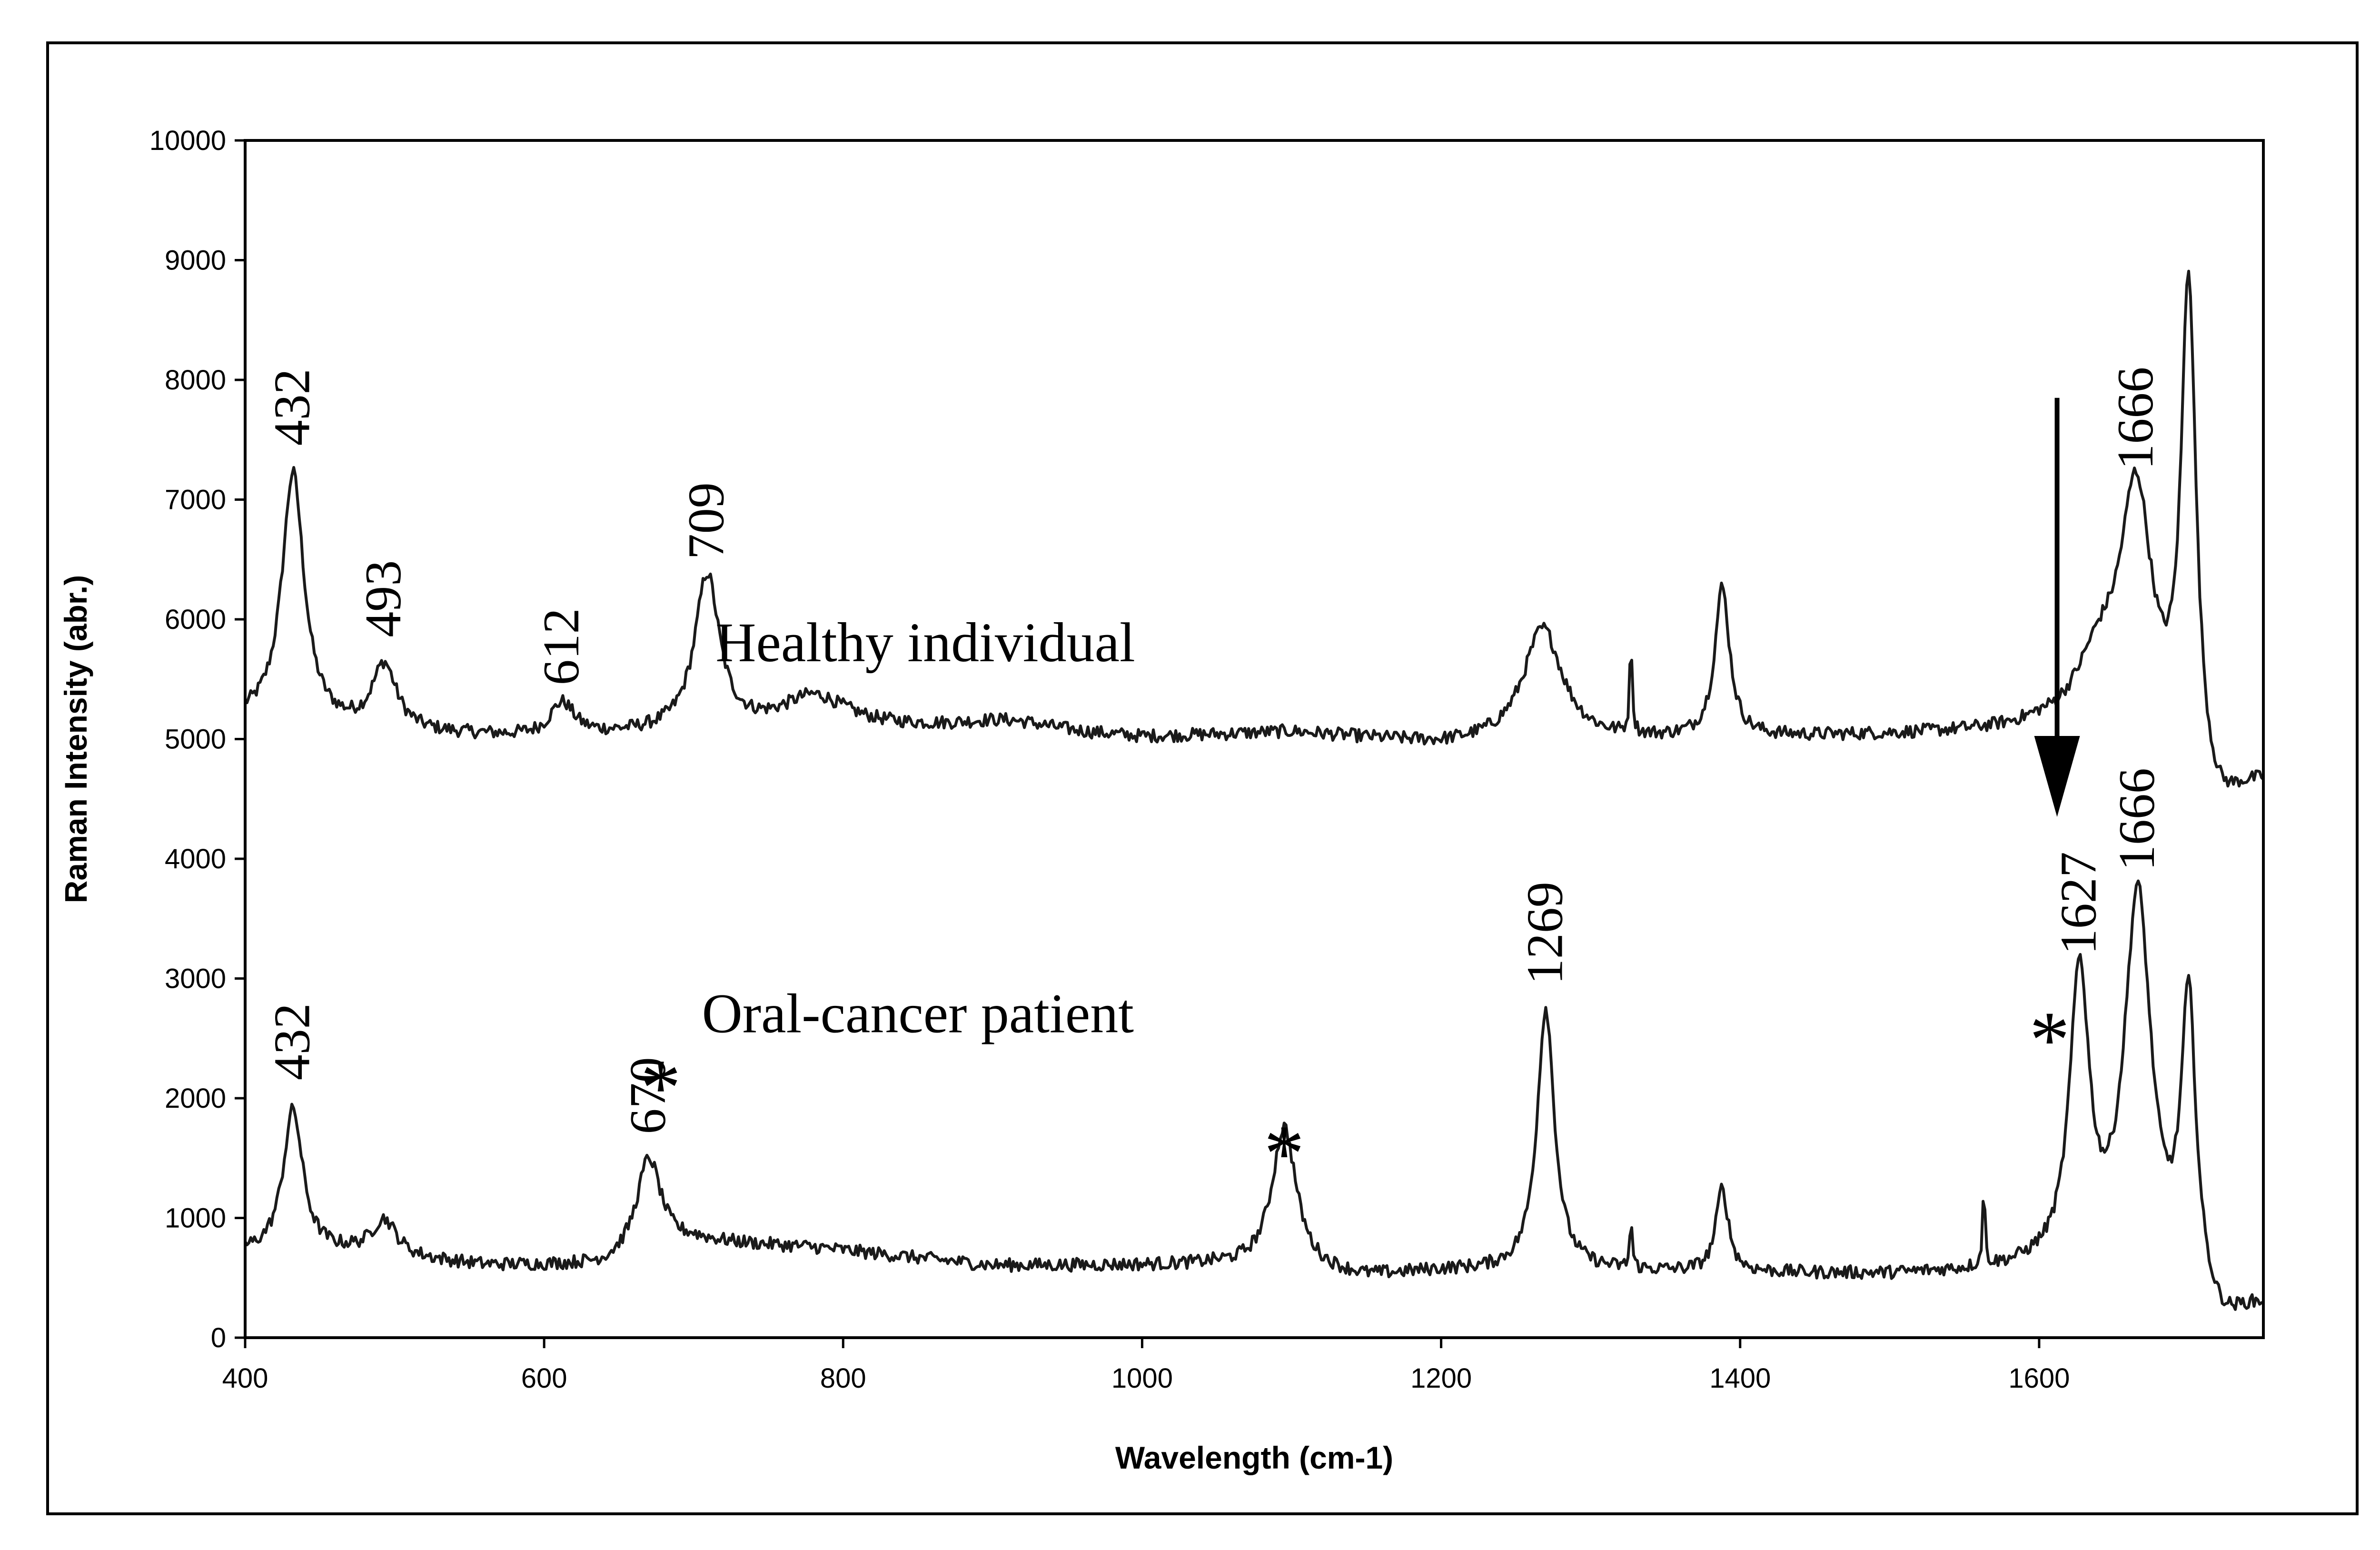 This screenshot has height=1550, width=2380. What do you see at coordinates (1142, 1378) in the screenshot?
I see `x-tick-label: 1000` at bounding box center [1142, 1378].